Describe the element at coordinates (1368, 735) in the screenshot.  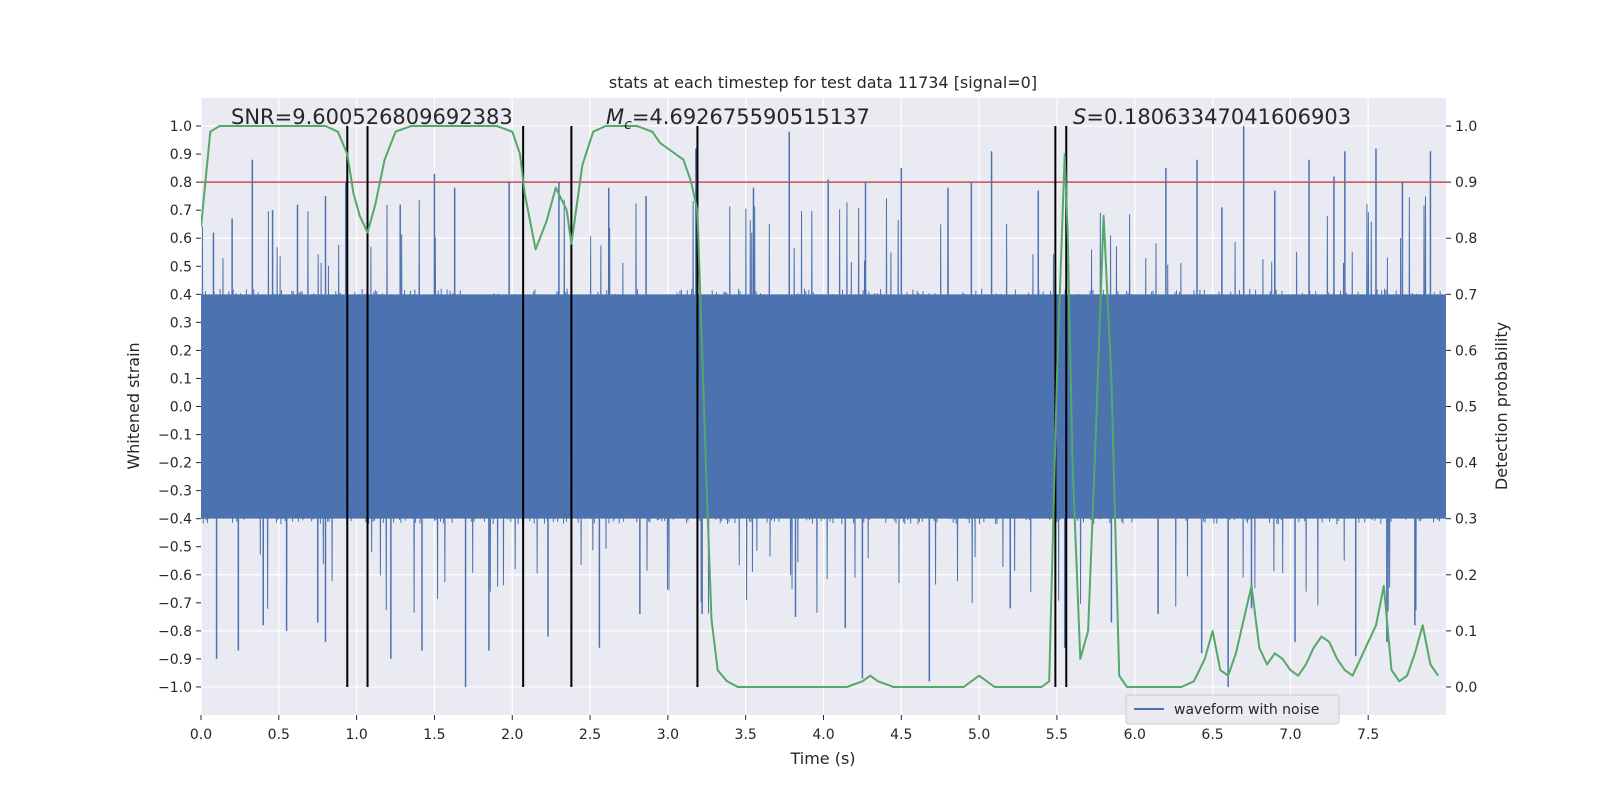
I see `x-tick-label-15: 7.5` at that location.